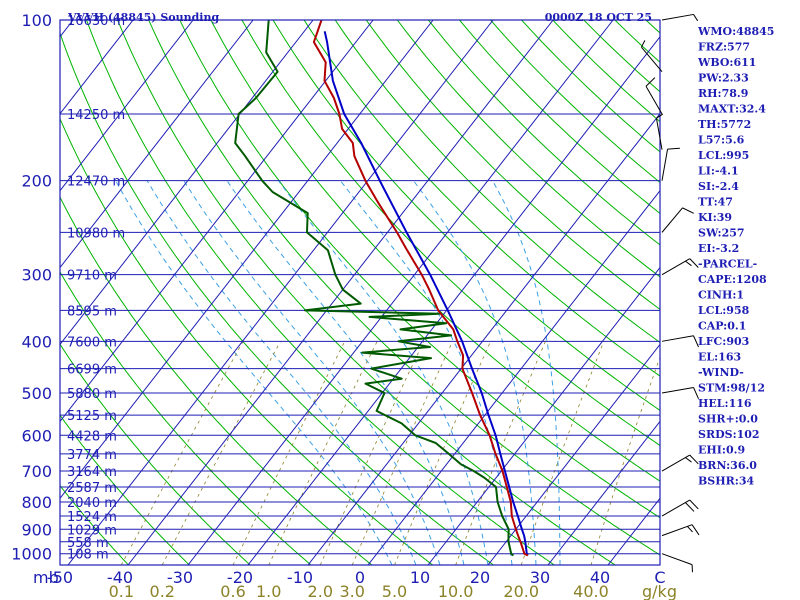  Describe the element at coordinates (600, 577) in the screenshot. I see `temperature-tick-label: 40` at that location.